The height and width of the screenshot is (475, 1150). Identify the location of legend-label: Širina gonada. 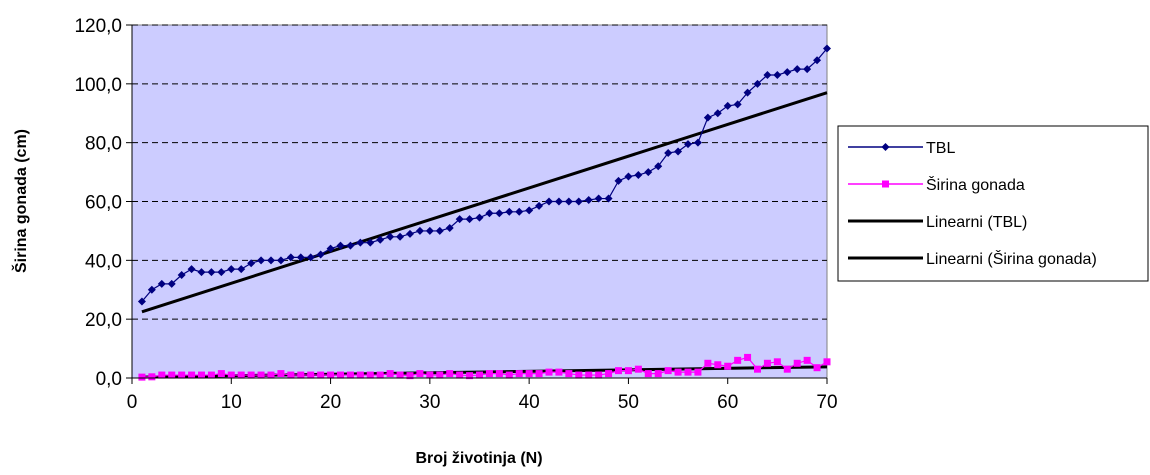
(975, 184).